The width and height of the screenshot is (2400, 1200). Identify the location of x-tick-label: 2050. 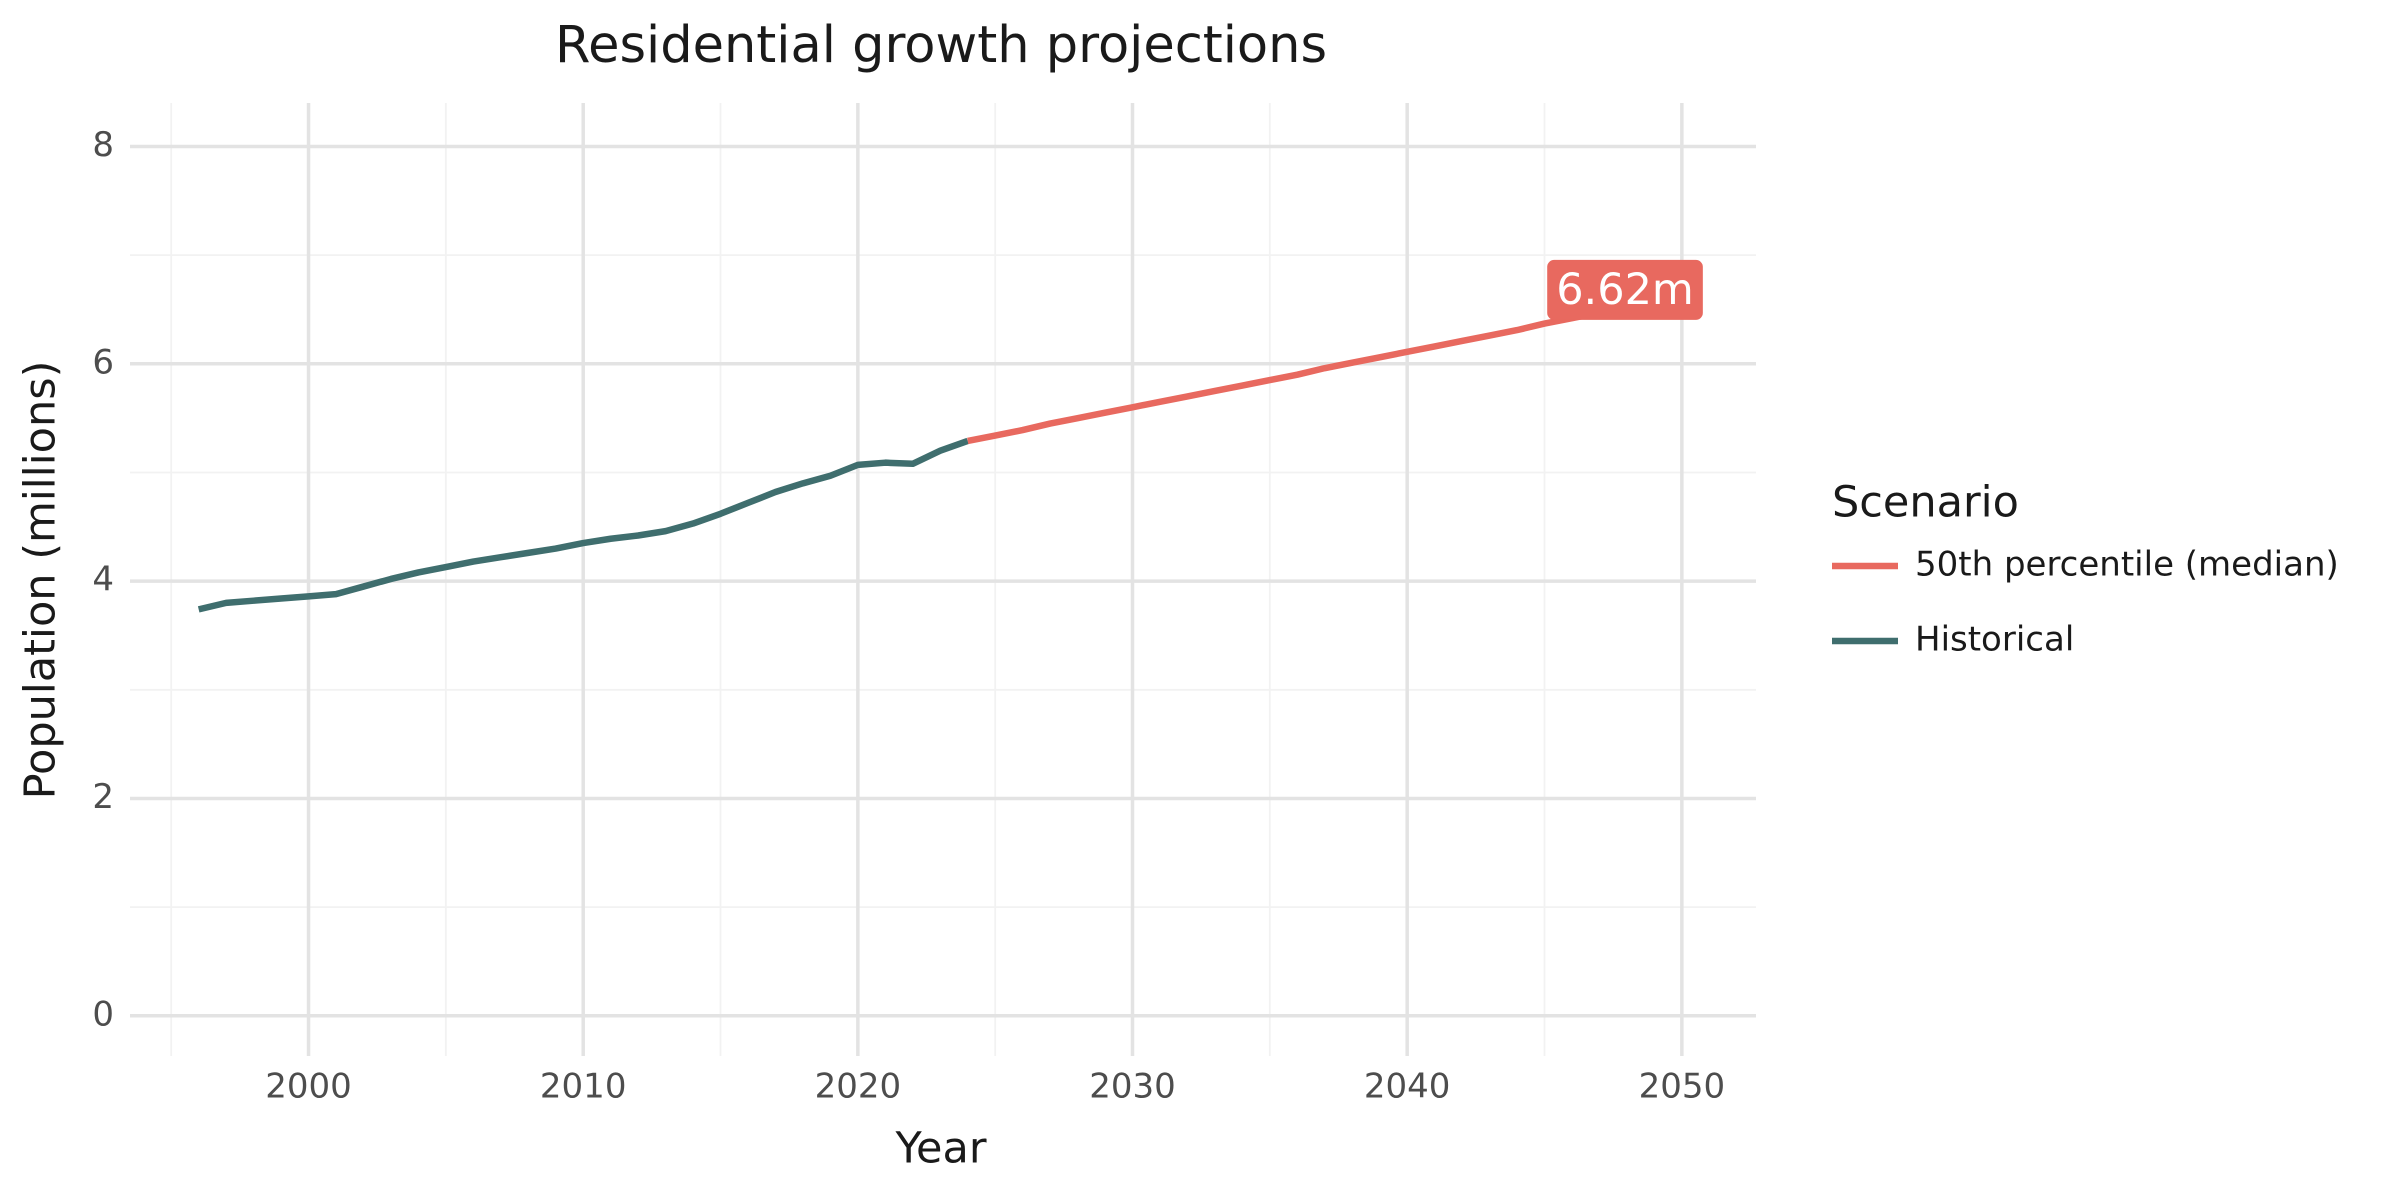
(1682, 1087).